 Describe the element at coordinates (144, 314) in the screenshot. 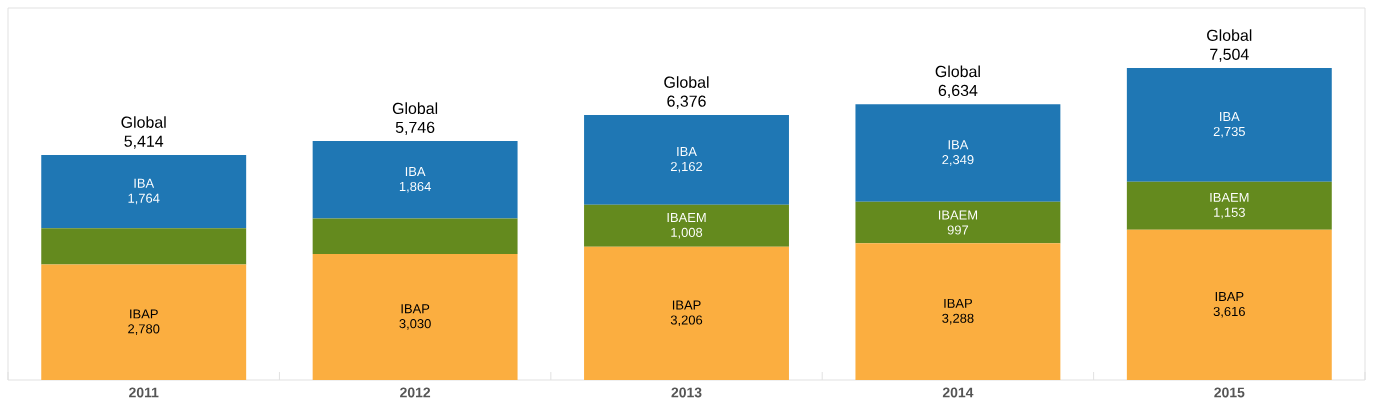

I see `series-label: IBAP` at that location.